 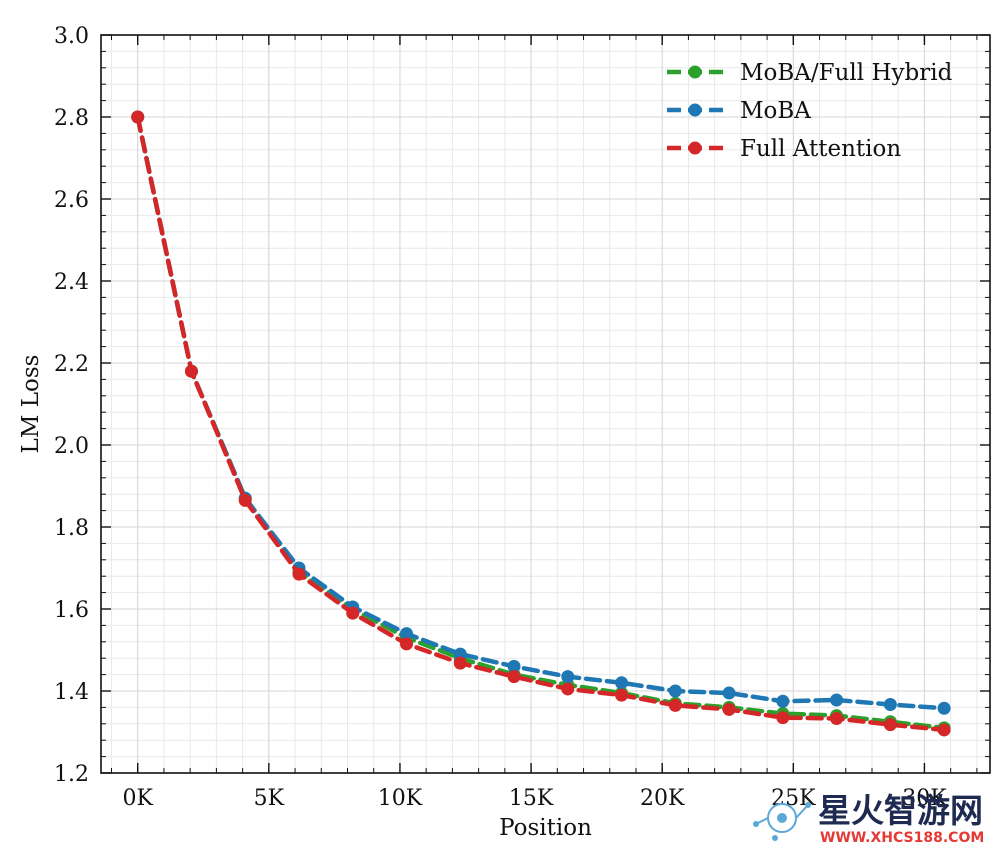 What do you see at coordinates (900, 810) in the screenshot?
I see `watermark-title: 星火智游网` at bounding box center [900, 810].